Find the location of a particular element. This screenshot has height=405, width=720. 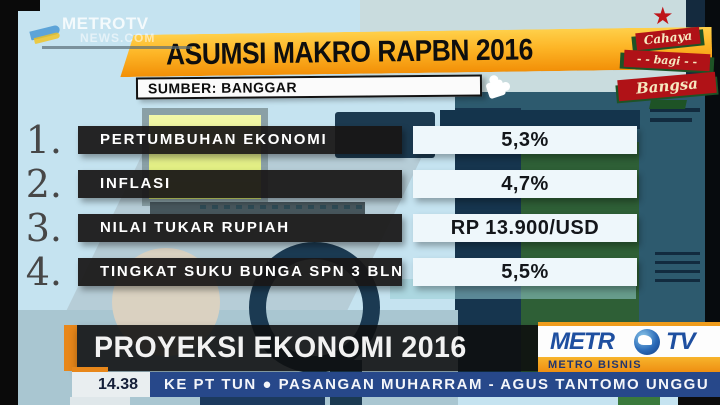

row-number: 2. is located at coordinates (43, 184).